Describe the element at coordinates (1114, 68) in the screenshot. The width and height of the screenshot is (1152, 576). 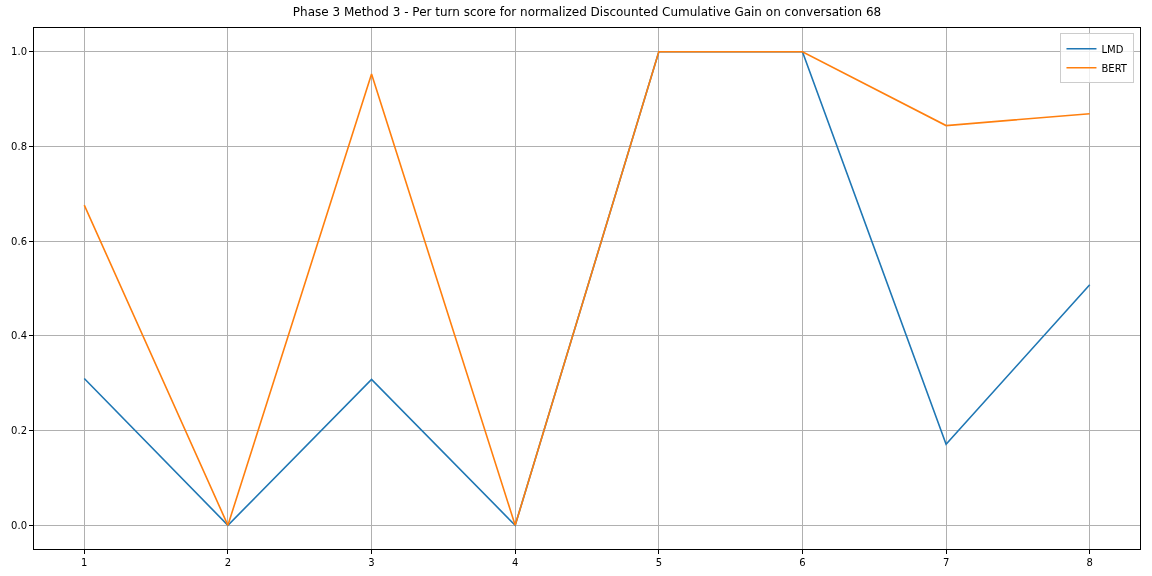
I see `legend-label: BERT` at that location.